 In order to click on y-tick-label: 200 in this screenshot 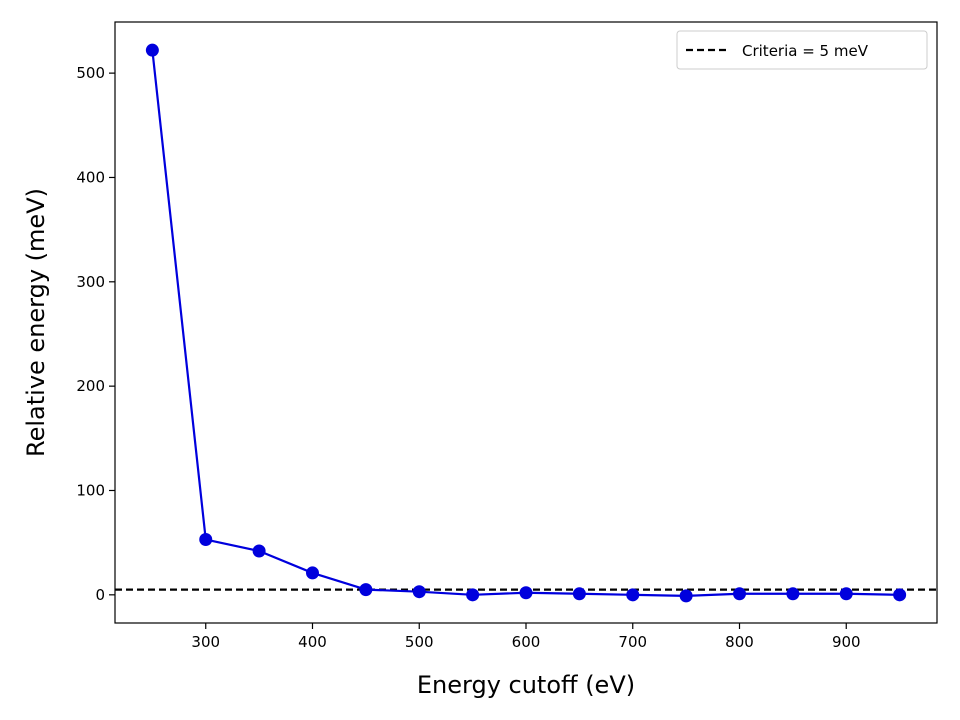, I will do `click(90, 386)`.